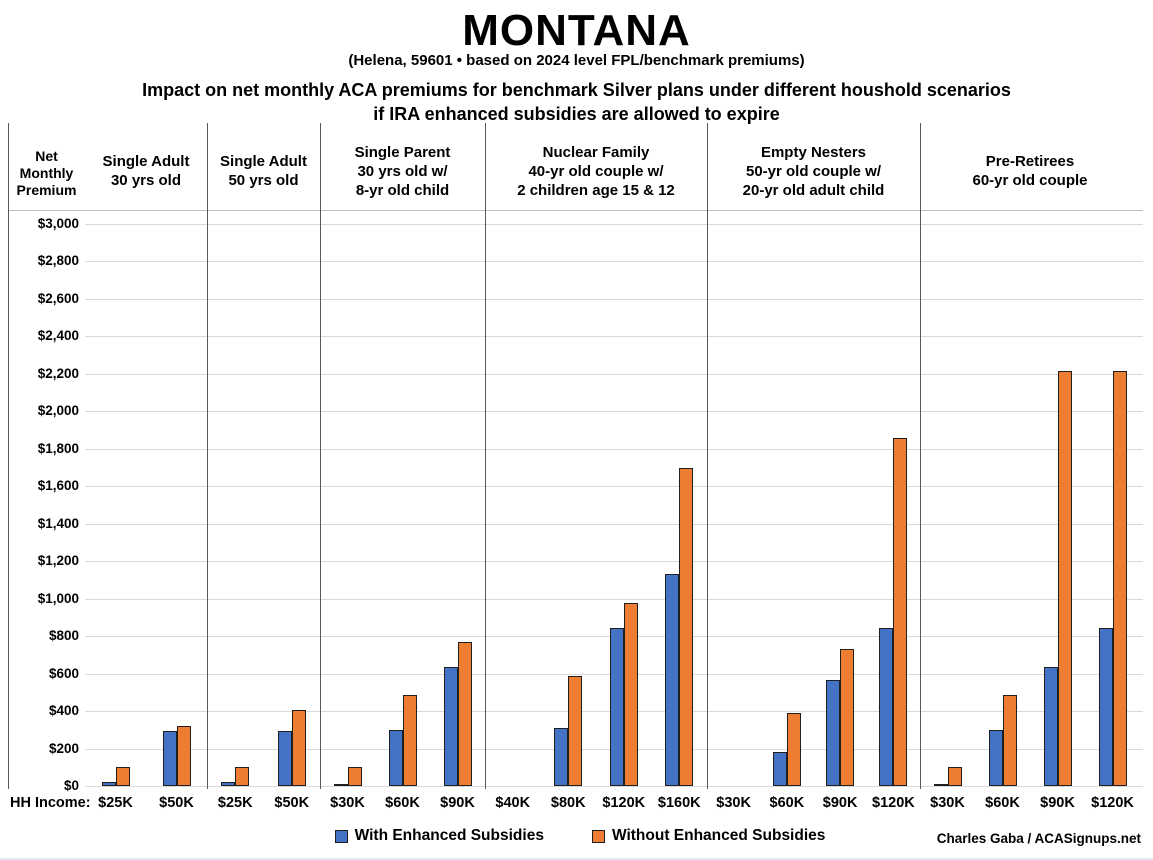  I want to click on header-separator-line, so click(575, 210).